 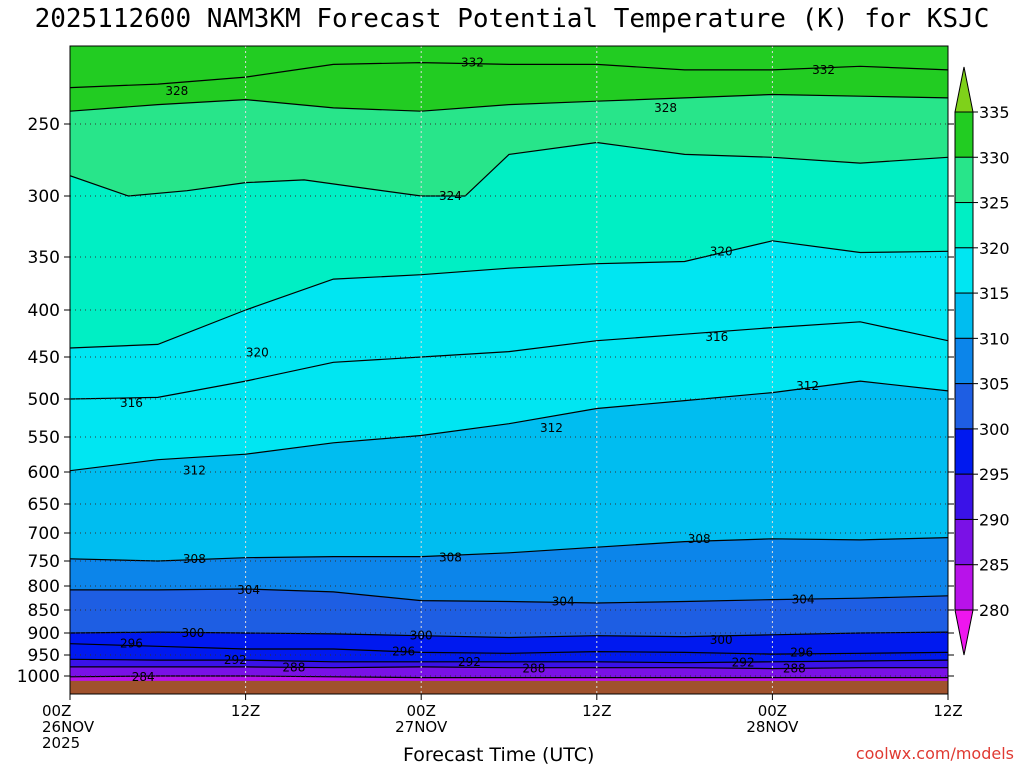 What do you see at coordinates (44, 400) in the screenshot?
I see `y-tick-label: 500` at bounding box center [44, 400].